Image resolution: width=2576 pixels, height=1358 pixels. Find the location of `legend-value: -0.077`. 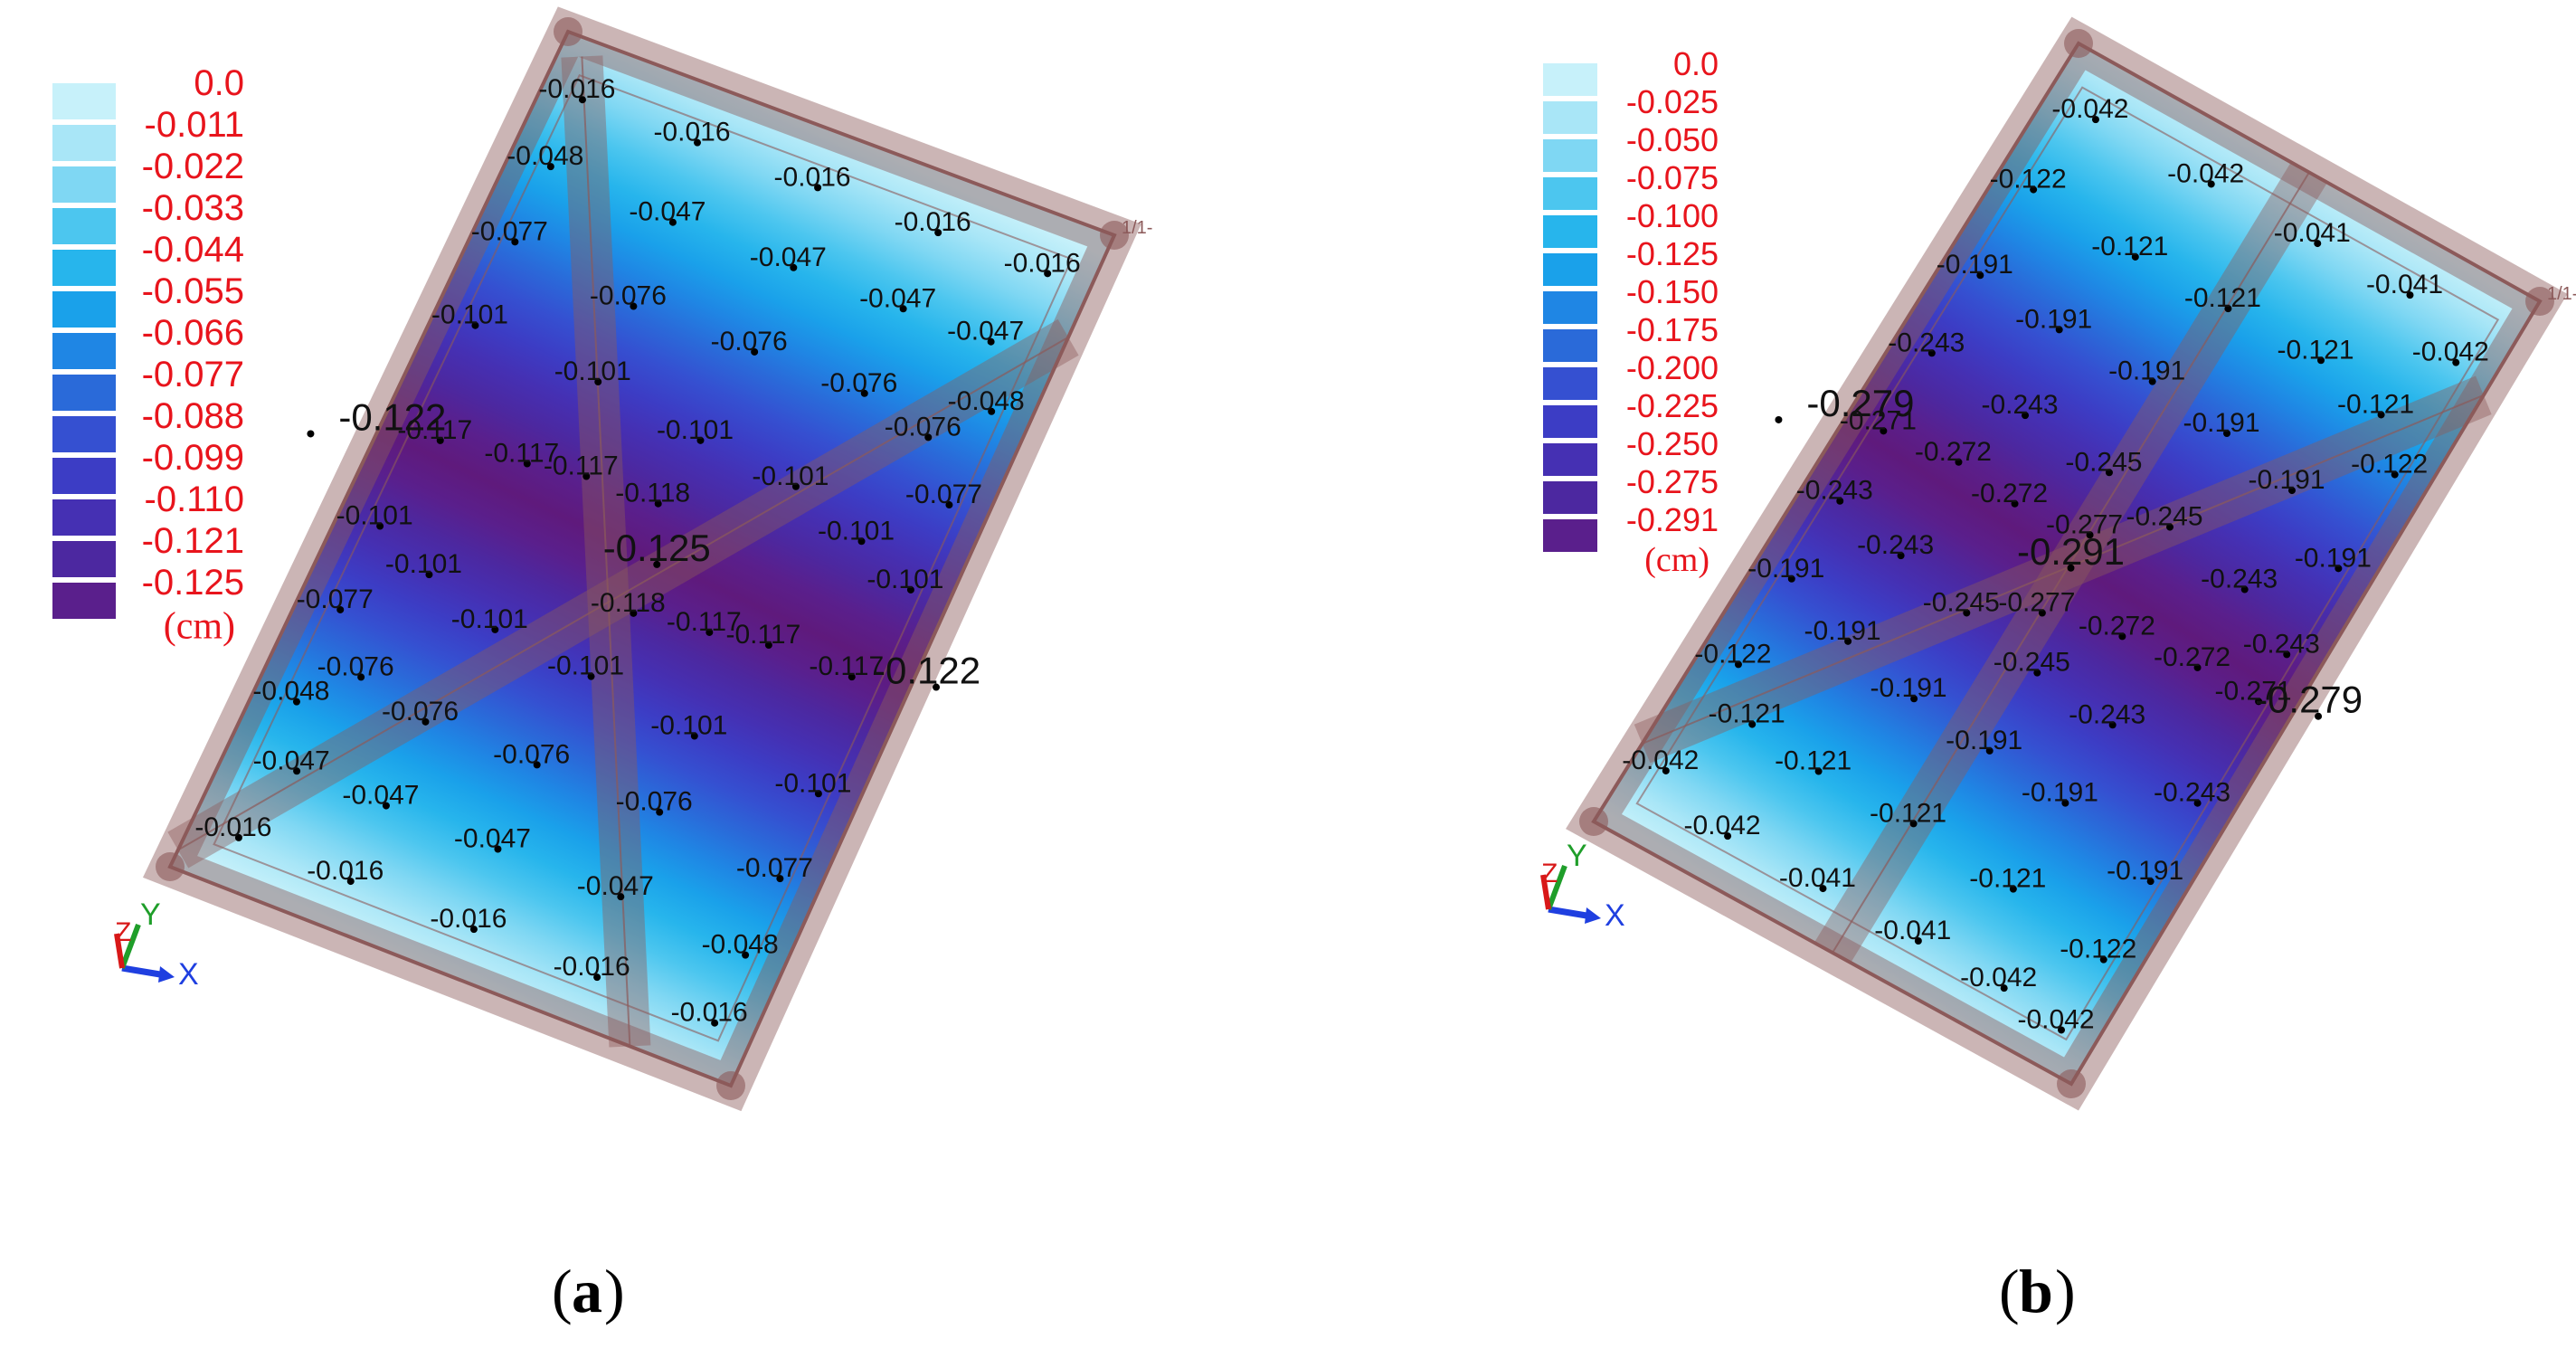

legend-value: -0.077 is located at coordinates (193, 374).